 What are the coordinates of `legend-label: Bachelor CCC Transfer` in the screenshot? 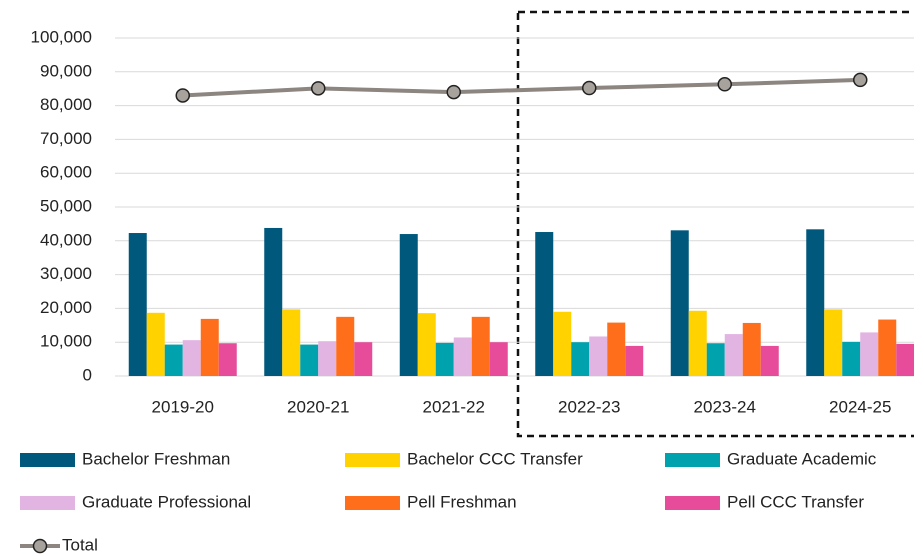 It's located at (495, 458).